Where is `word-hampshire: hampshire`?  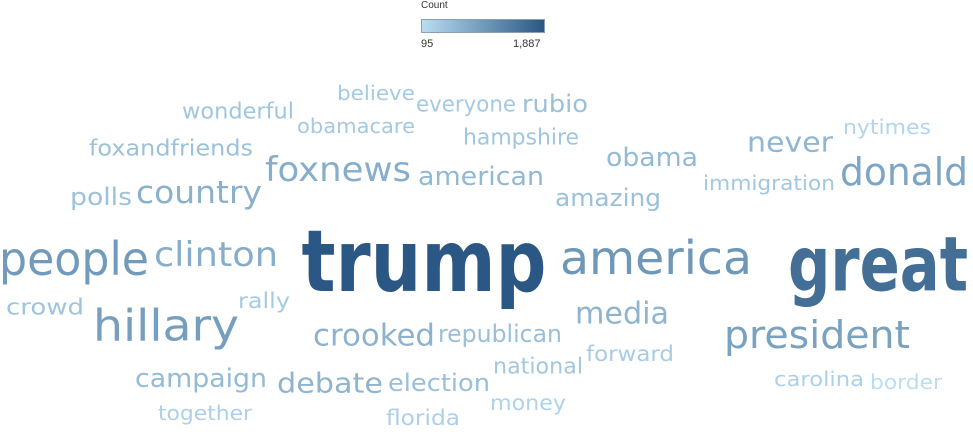 word-hampshire: hampshire is located at coordinates (521, 138).